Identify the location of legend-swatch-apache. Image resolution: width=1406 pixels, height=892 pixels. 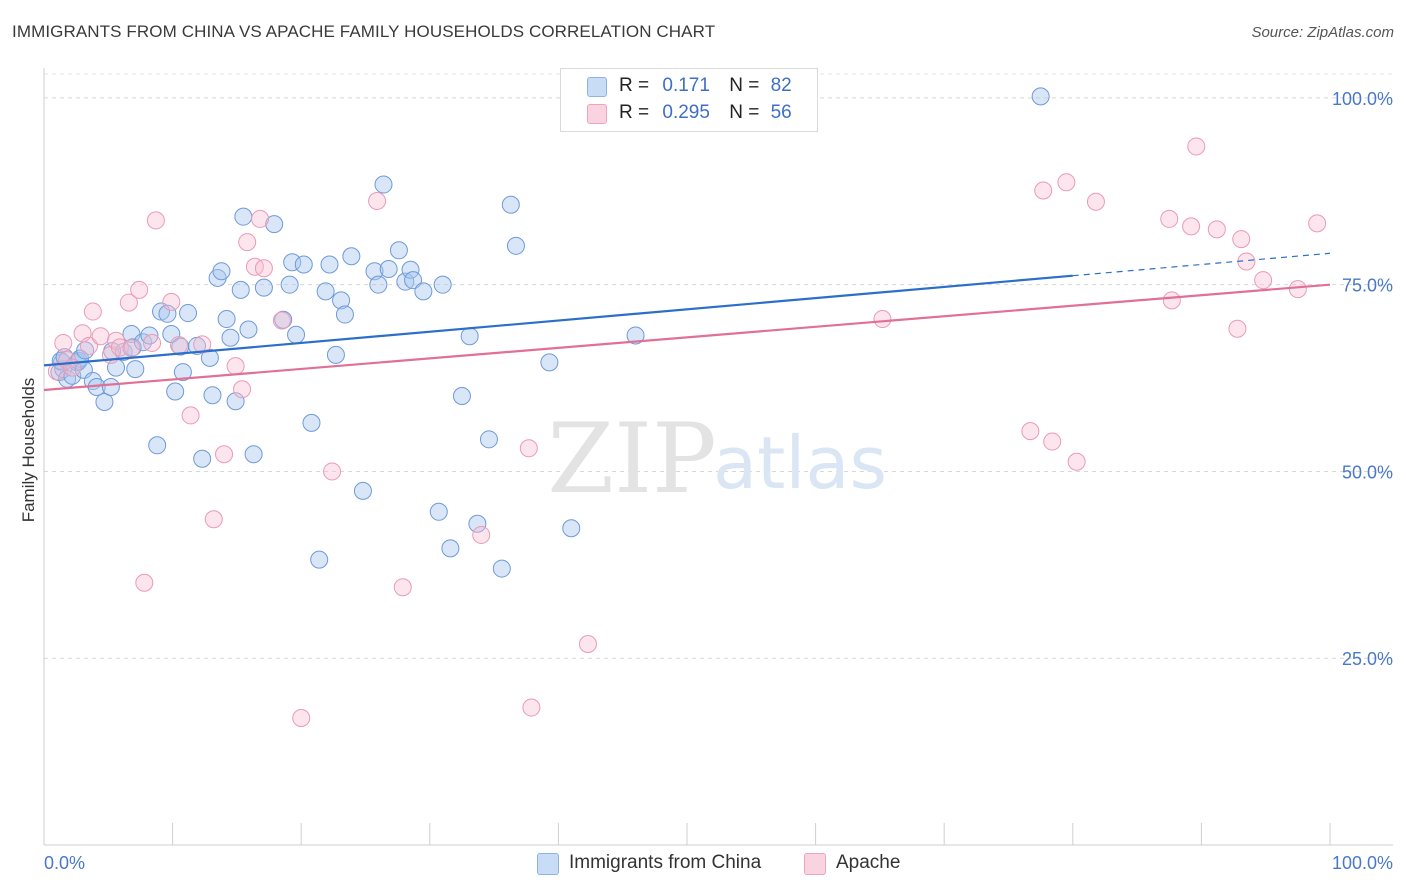
(597, 114).